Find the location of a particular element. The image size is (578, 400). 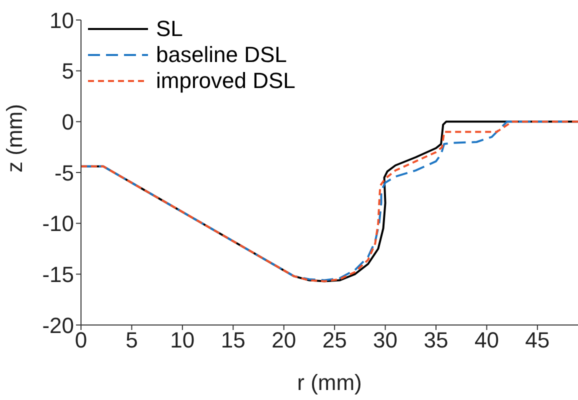

x-tick-label: 20 is located at coordinates (284, 340).